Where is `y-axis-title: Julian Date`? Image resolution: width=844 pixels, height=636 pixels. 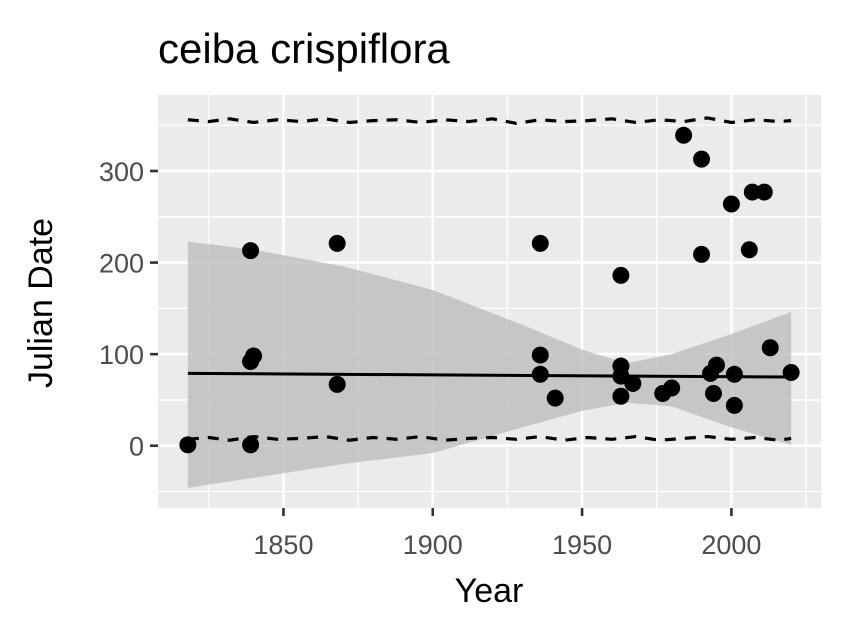
y-axis-title: Julian Date is located at coordinates (41, 303).